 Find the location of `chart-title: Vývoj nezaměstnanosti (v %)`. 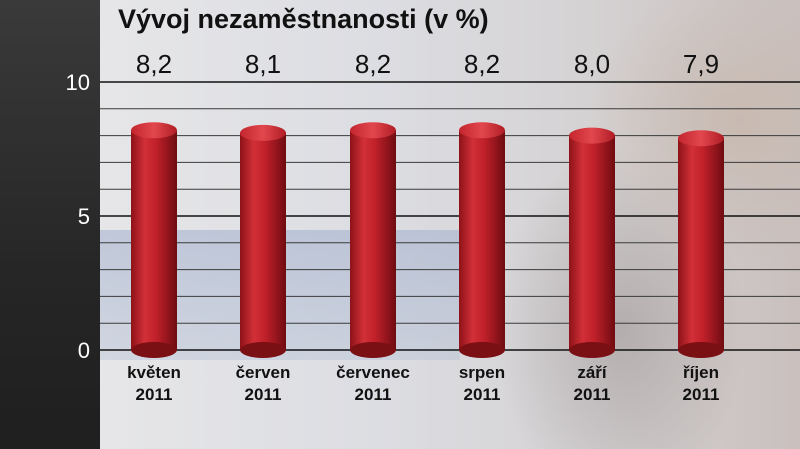

chart-title: Vývoj nezaměstnanosti (v %) is located at coordinates (303, 19).